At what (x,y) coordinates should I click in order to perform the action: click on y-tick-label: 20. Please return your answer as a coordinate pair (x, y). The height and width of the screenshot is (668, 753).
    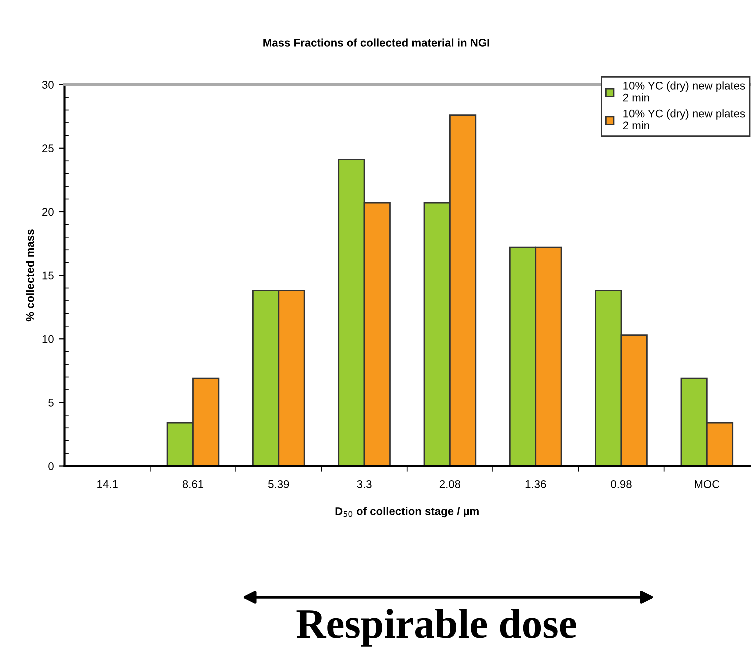
    Looking at the image, I should click on (48, 212).